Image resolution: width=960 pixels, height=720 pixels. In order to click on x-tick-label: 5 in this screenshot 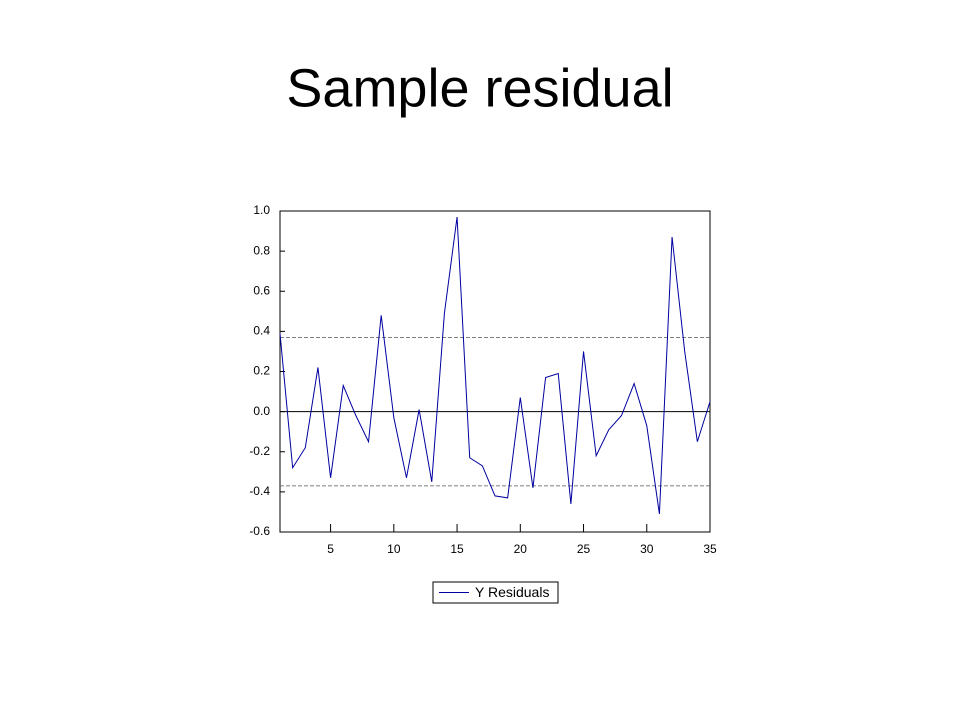, I will do `click(330, 549)`.